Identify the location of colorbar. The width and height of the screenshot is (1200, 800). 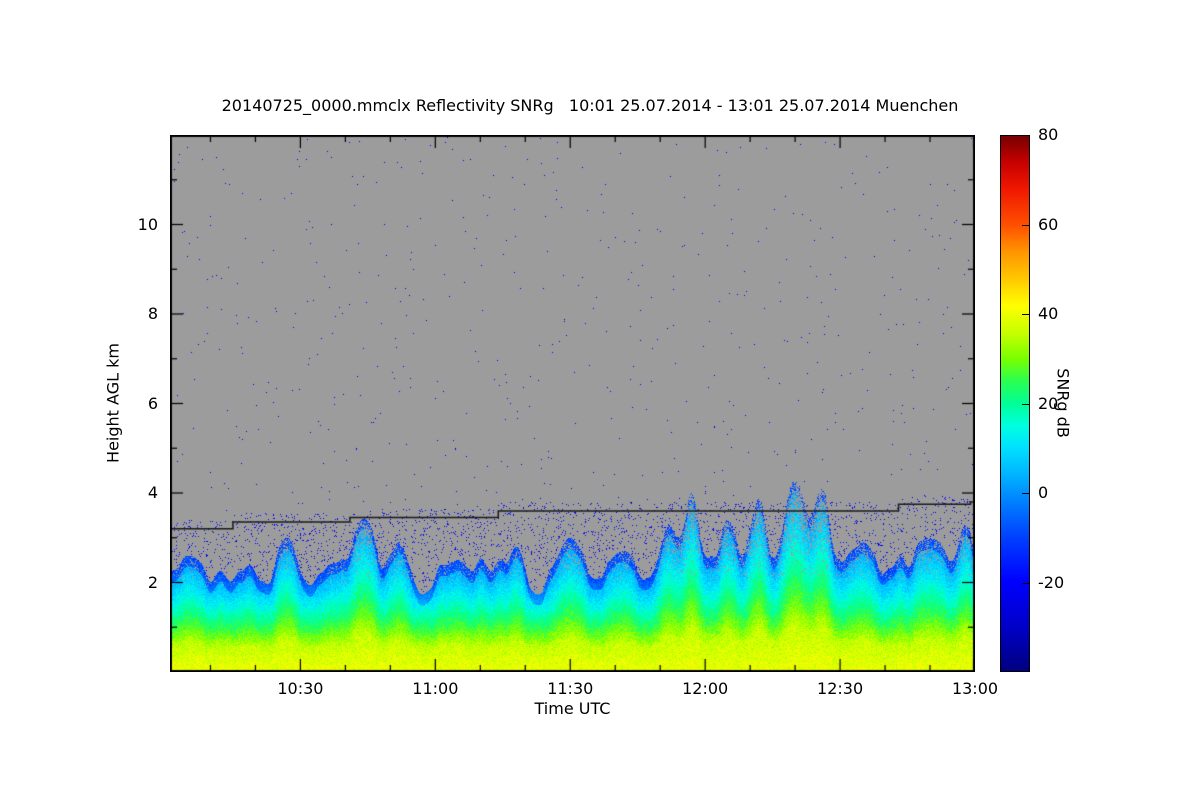
(1015, 403).